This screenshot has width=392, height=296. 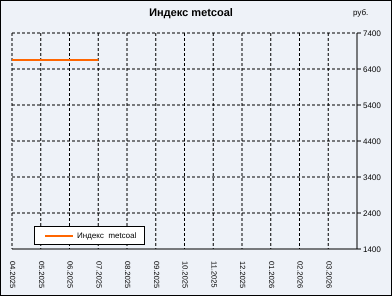 I want to click on y-tick-label: 2400, so click(x=372, y=213).